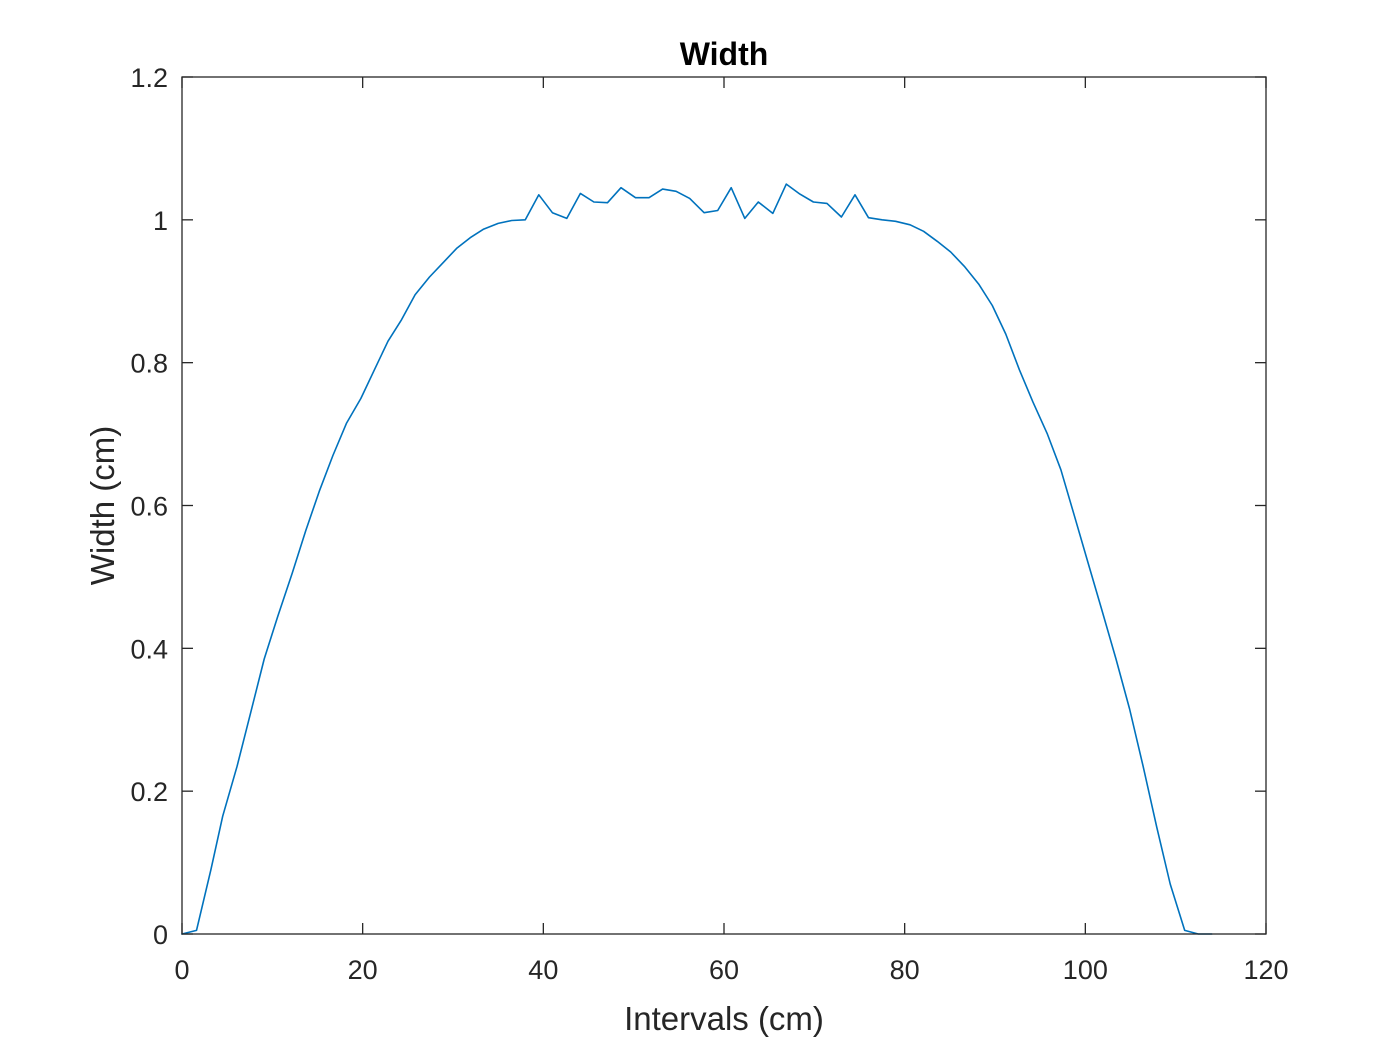 This screenshot has height=1050, width=1400. Describe the element at coordinates (1085, 970) in the screenshot. I see `x-tick-label: 100` at that location.